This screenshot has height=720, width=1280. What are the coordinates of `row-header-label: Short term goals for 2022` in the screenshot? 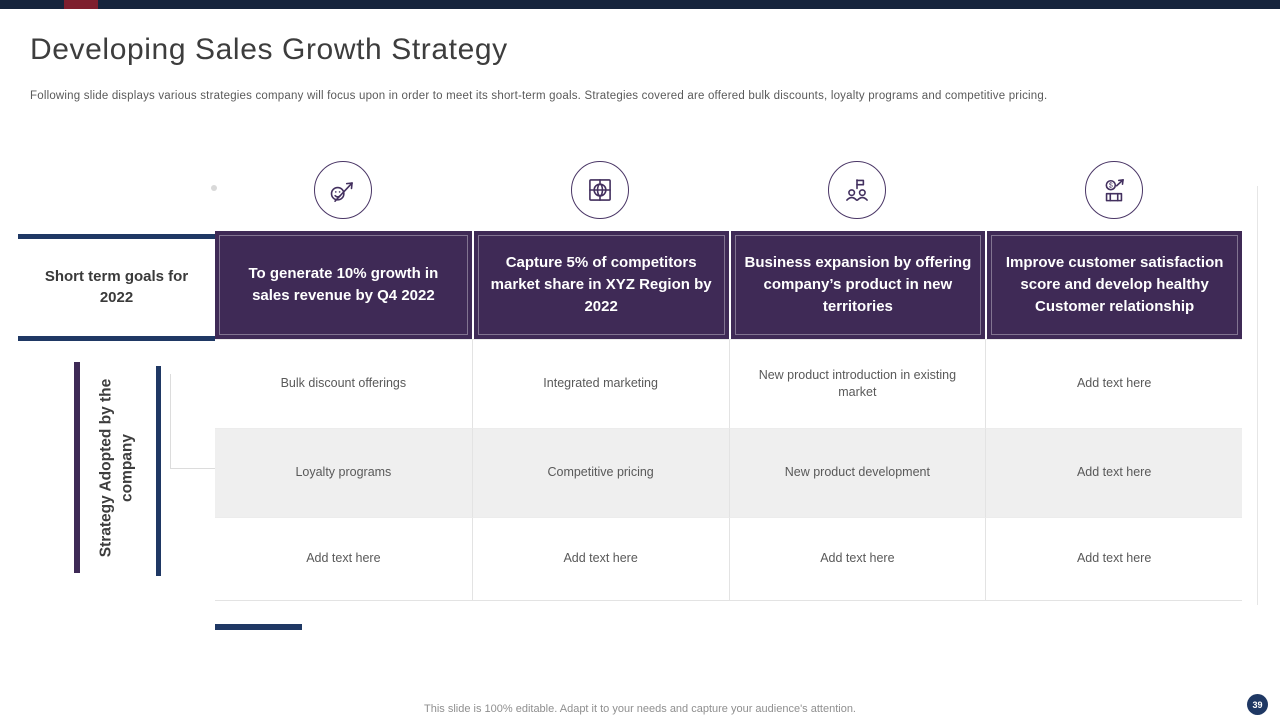 It's located at (116, 287).